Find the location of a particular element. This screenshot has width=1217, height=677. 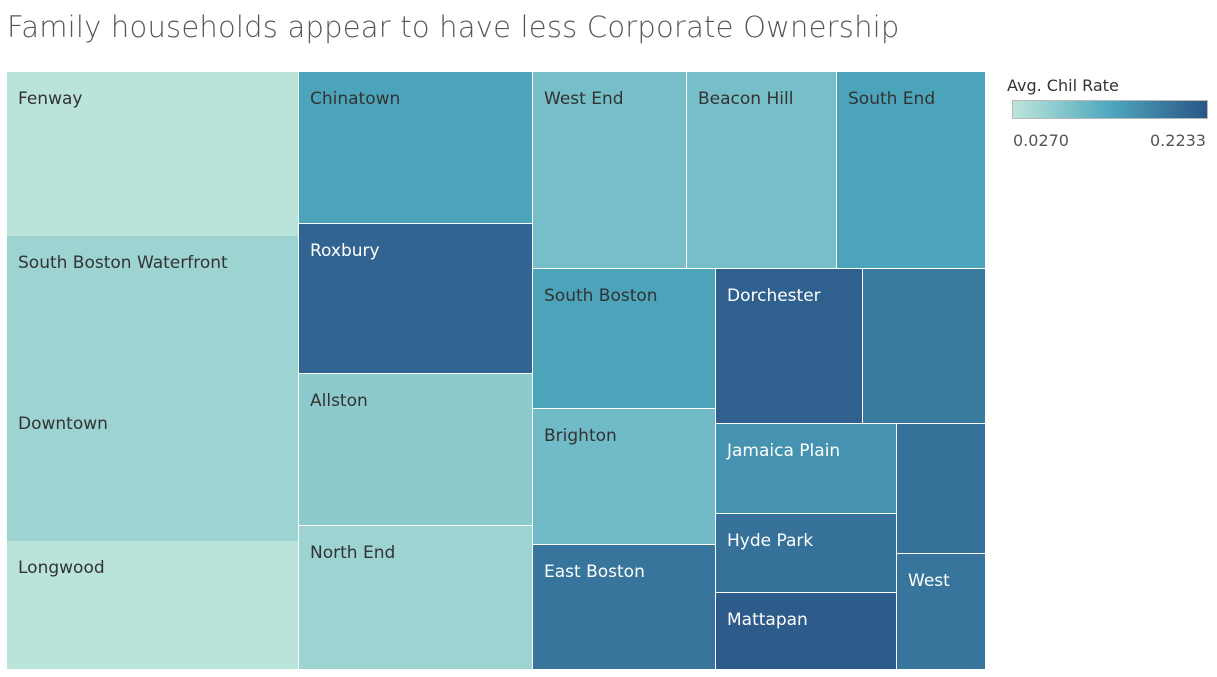

treemap-tile: Beacon Hill is located at coordinates (761, 170).